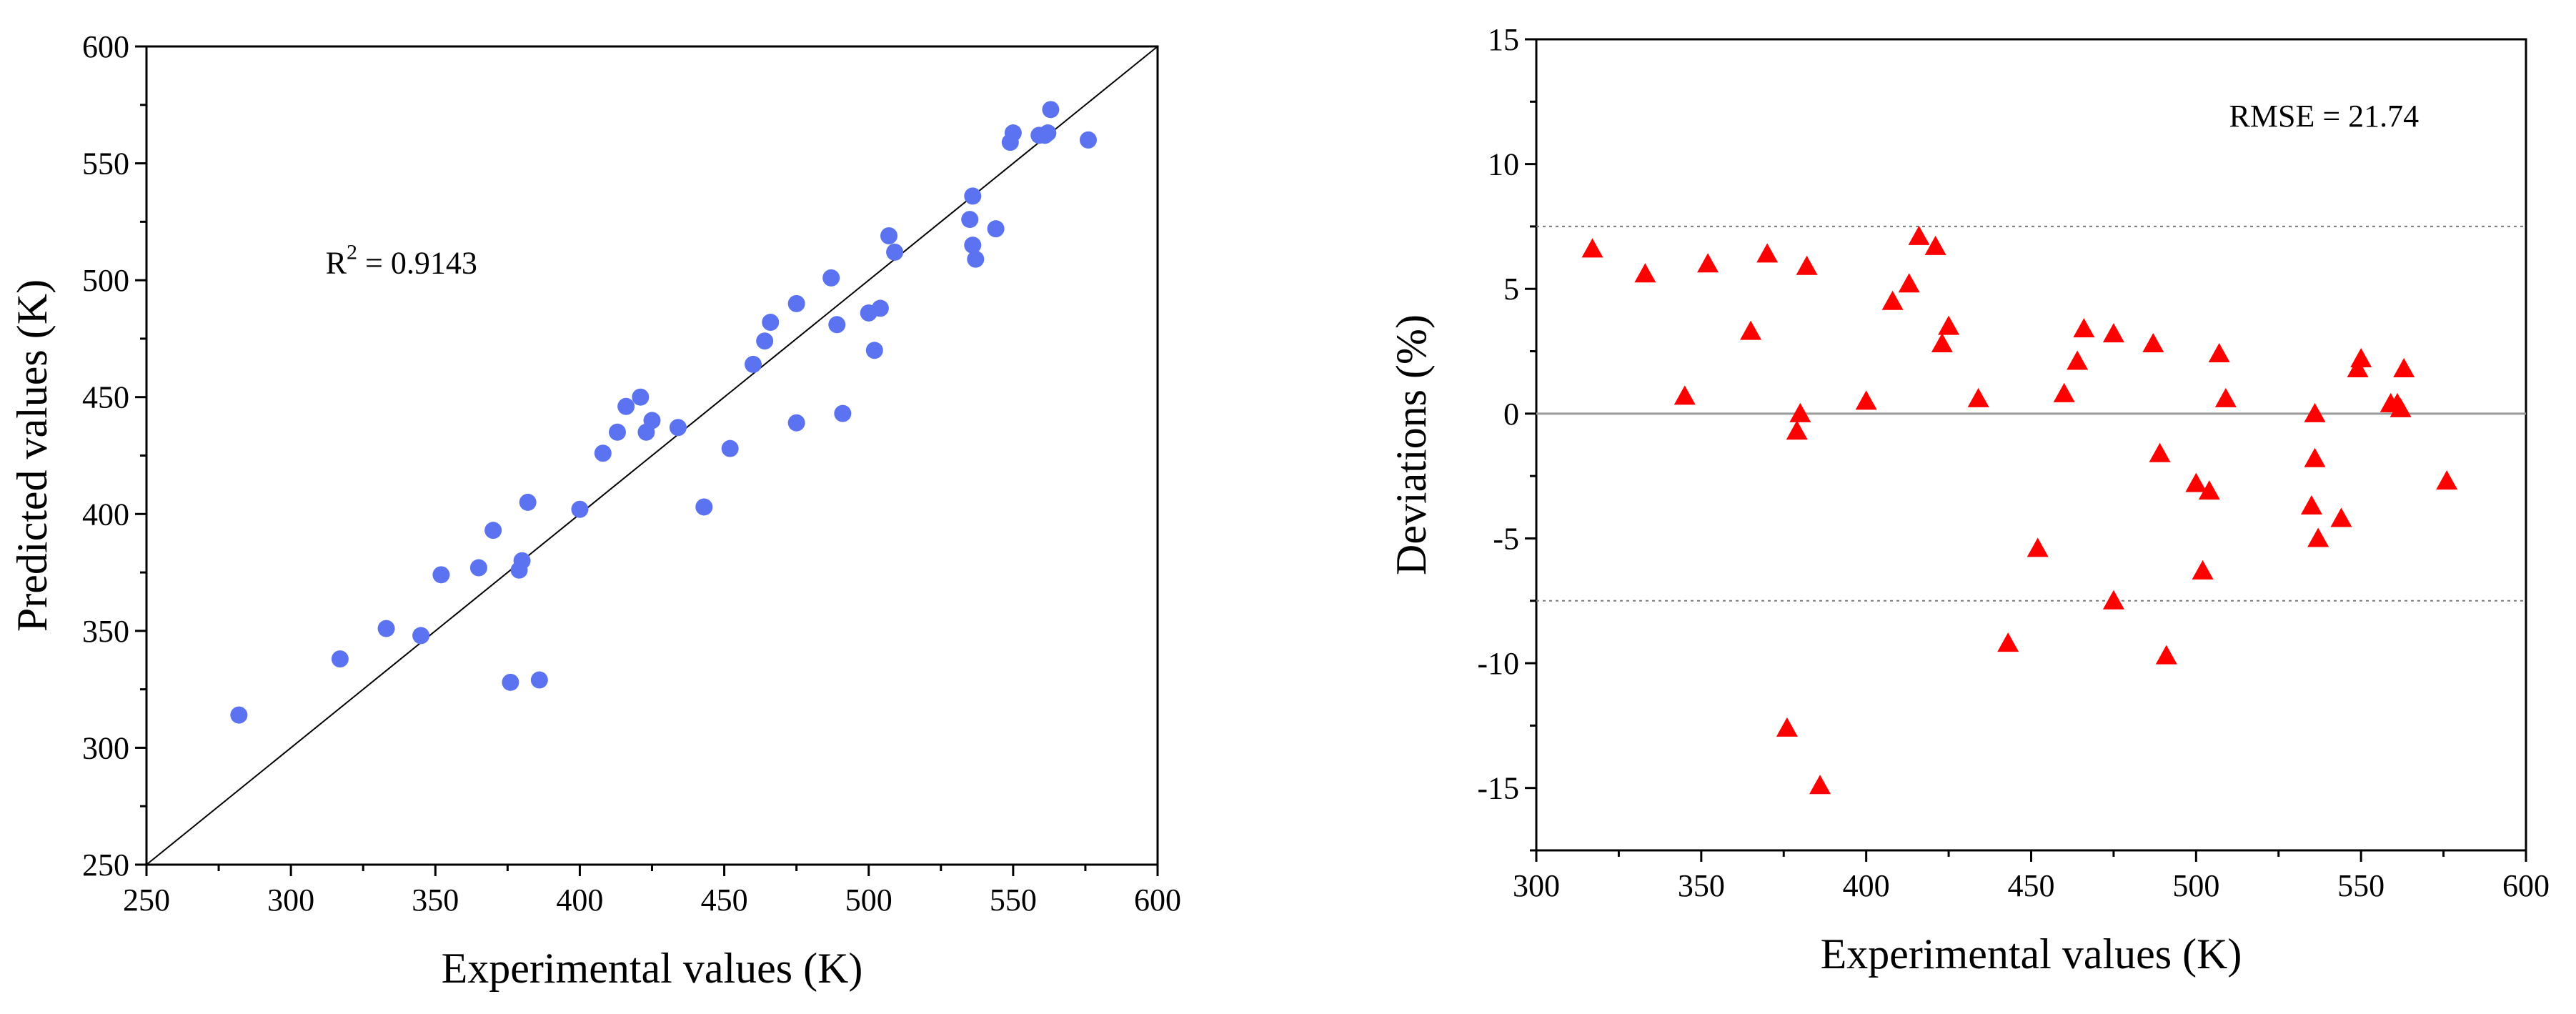  What do you see at coordinates (105, 164) in the screenshot?
I see `l-y-tick-label: 550` at bounding box center [105, 164].